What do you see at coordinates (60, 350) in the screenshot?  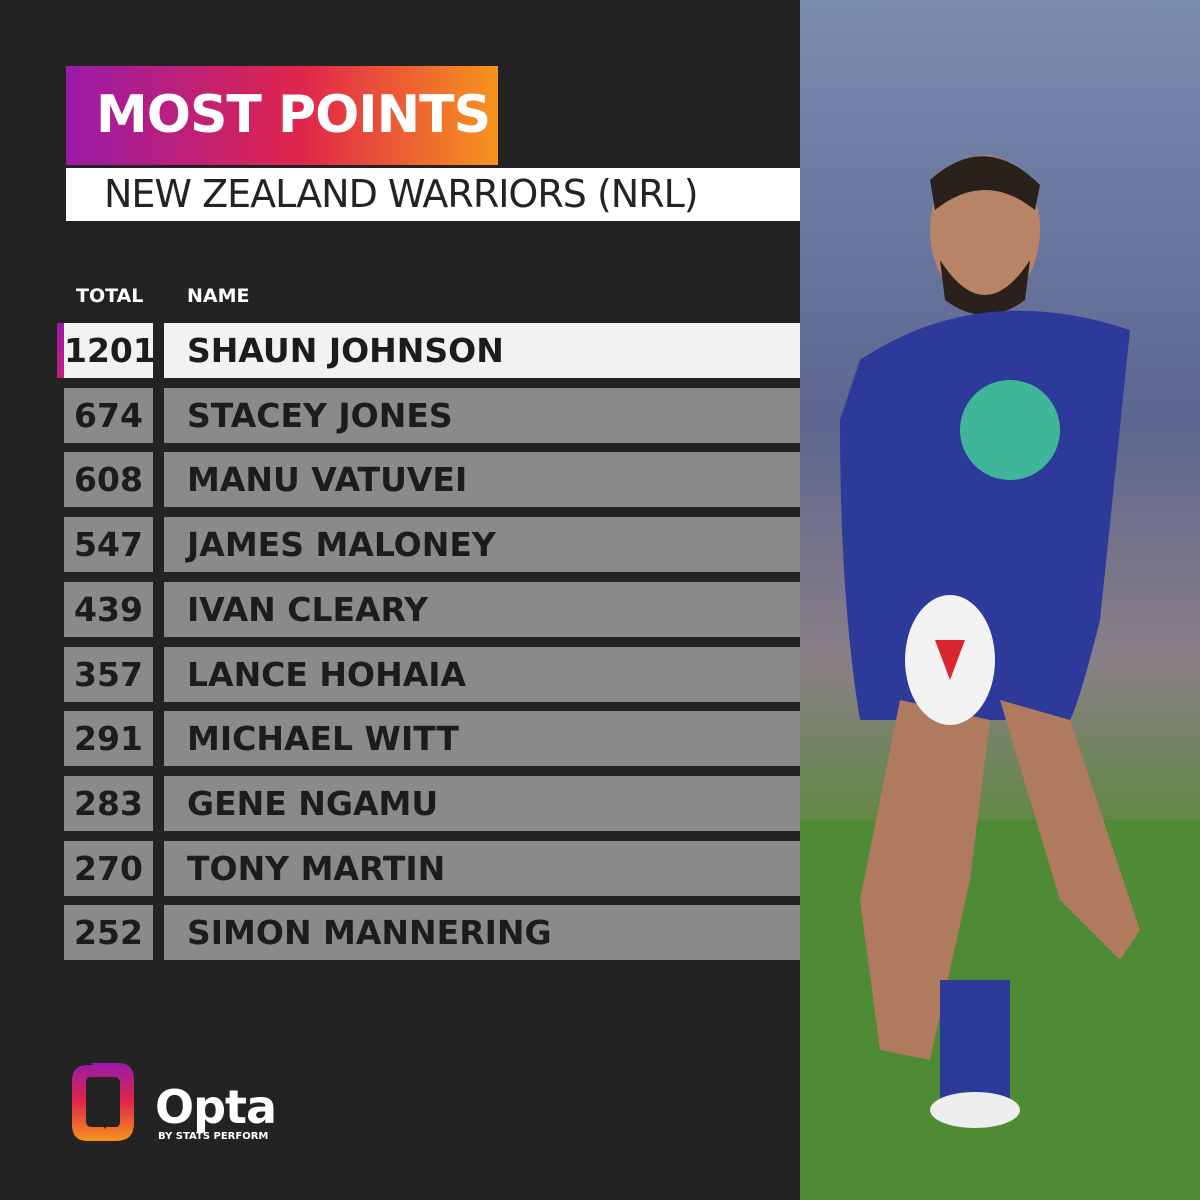 I see `highlight-bar` at bounding box center [60, 350].